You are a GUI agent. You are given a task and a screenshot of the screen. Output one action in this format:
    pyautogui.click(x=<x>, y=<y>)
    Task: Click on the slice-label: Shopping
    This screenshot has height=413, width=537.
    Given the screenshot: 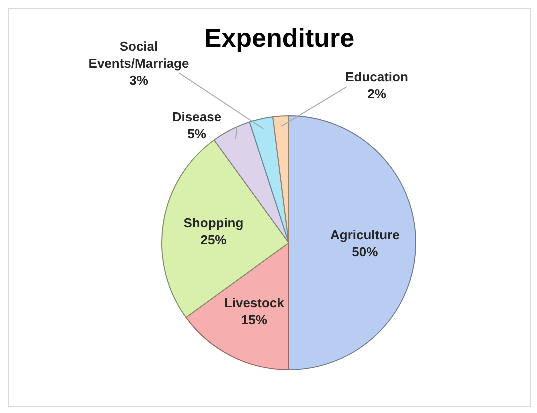 What is the action you would take?
    pyautogui.click(x=214, y=222)
    